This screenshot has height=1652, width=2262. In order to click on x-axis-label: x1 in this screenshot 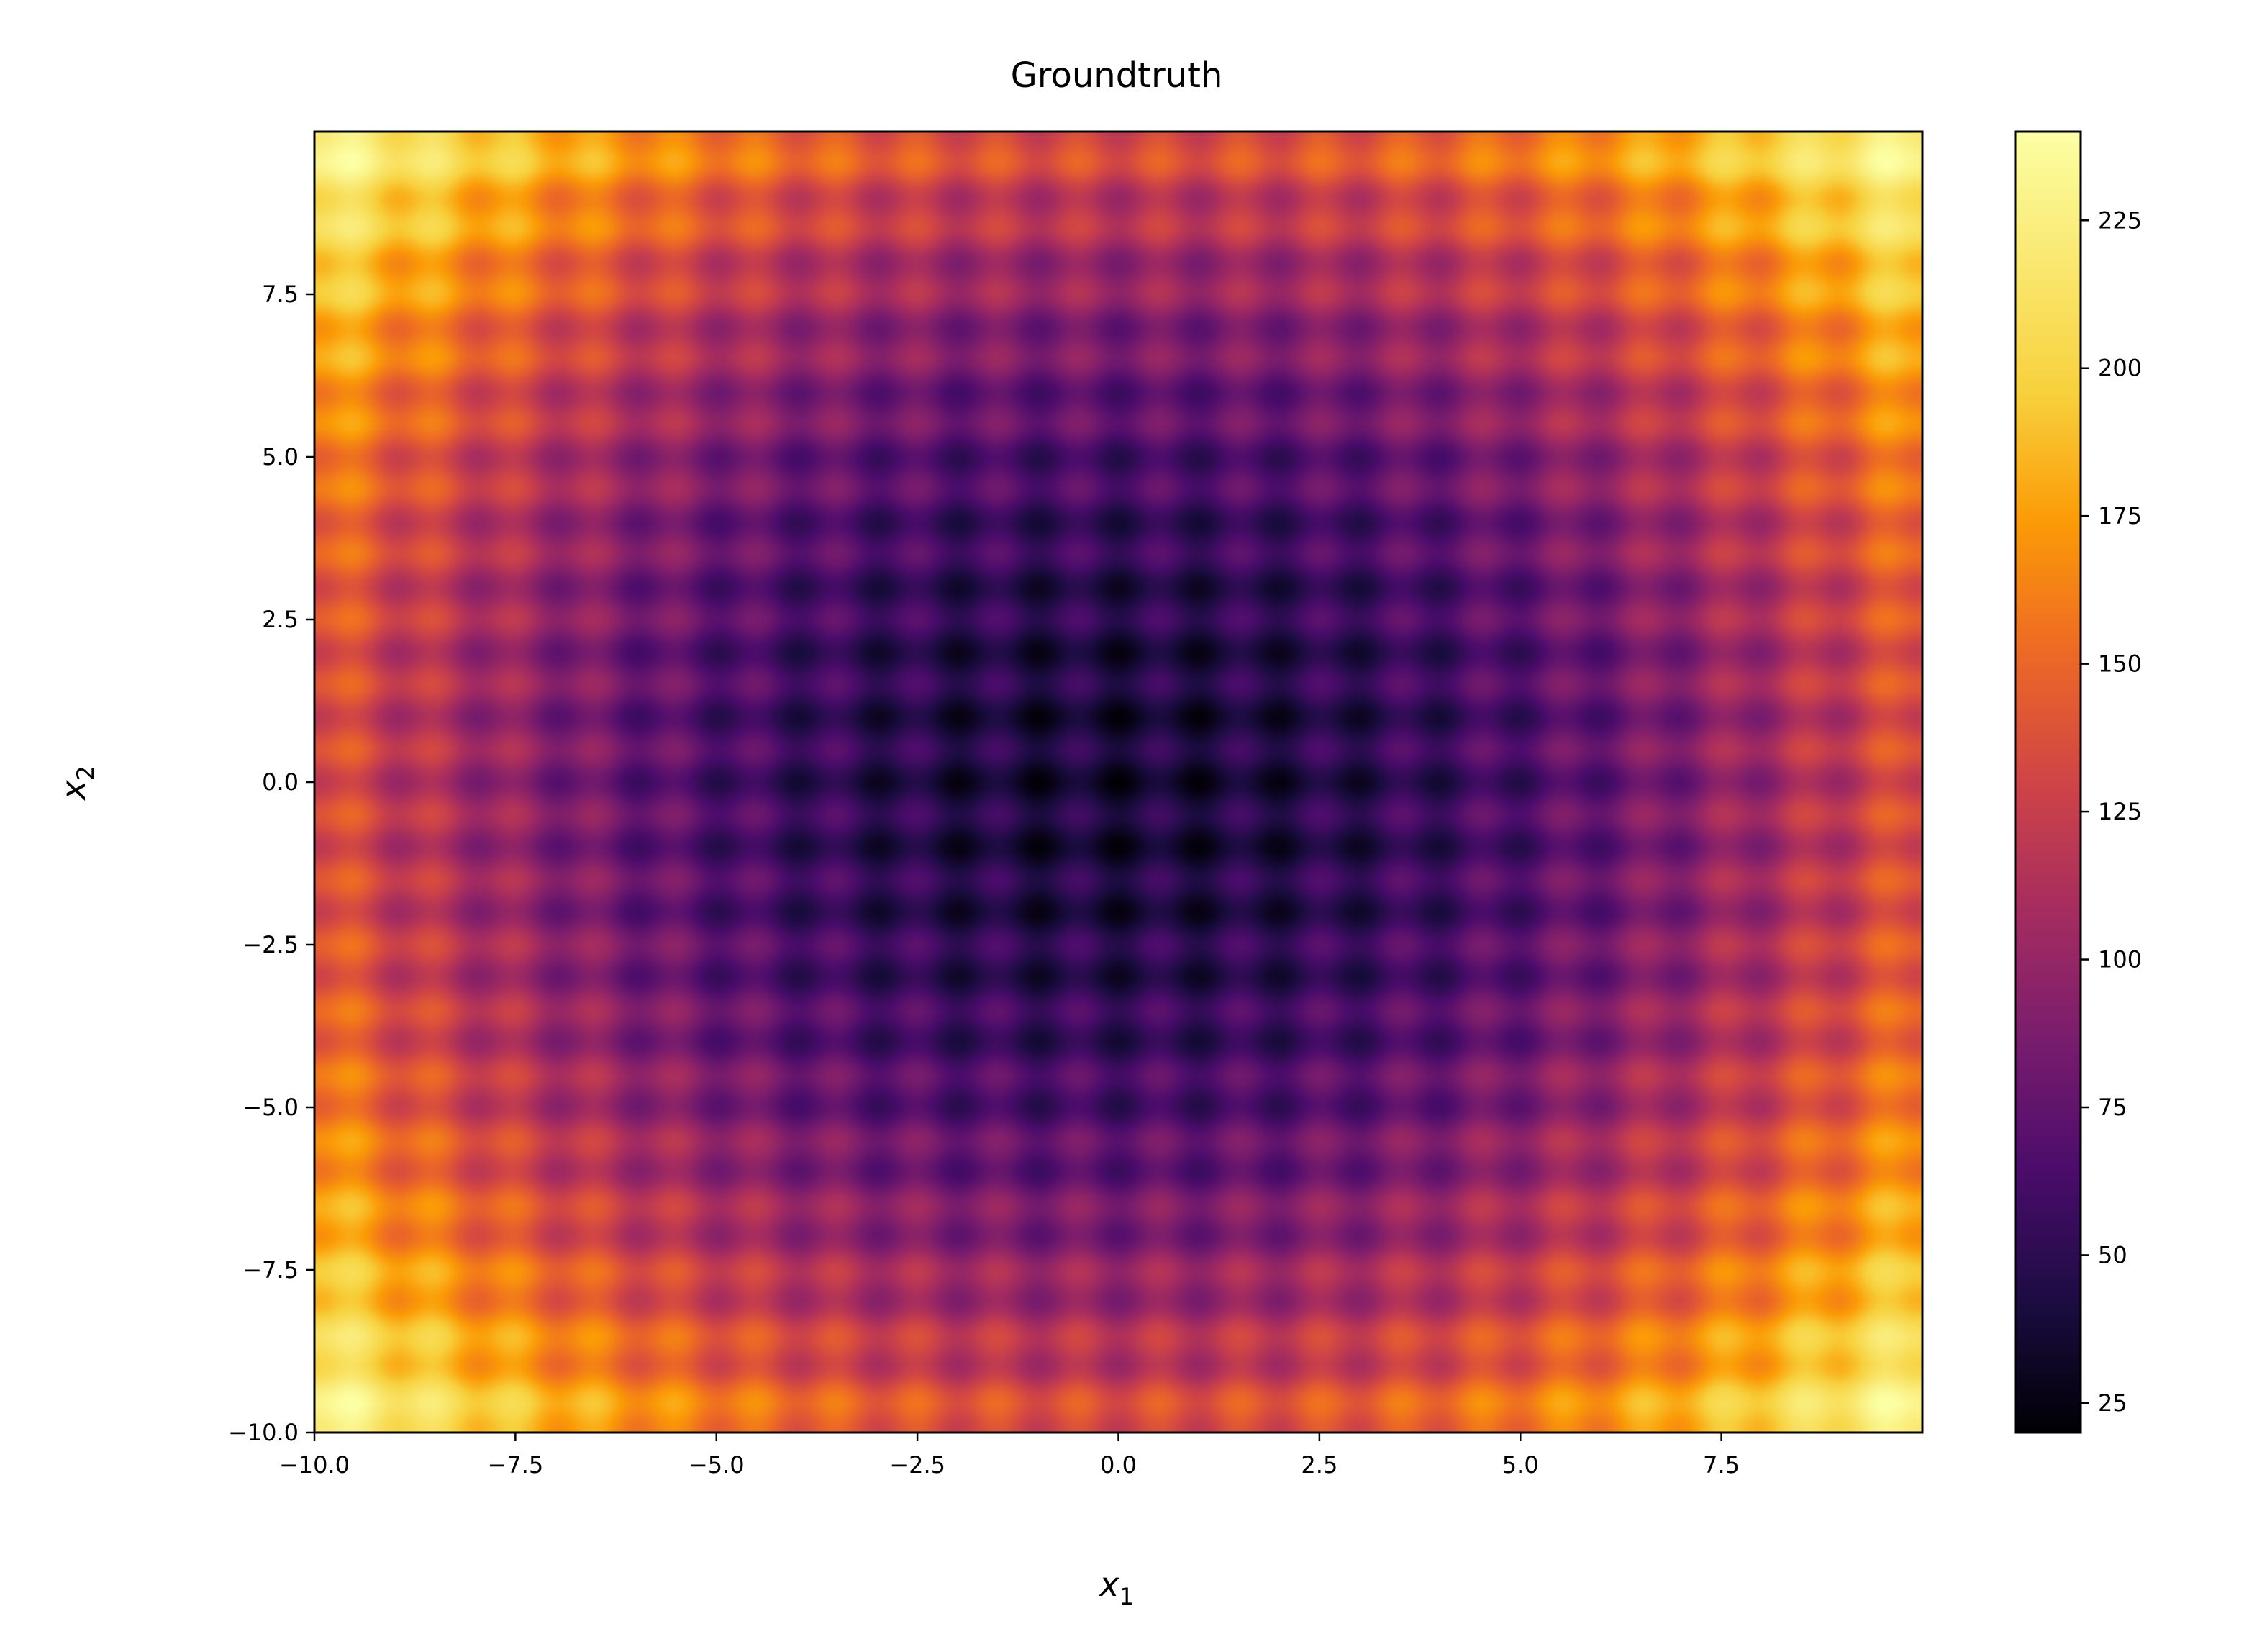, I will do `click(1116, 1587)`.